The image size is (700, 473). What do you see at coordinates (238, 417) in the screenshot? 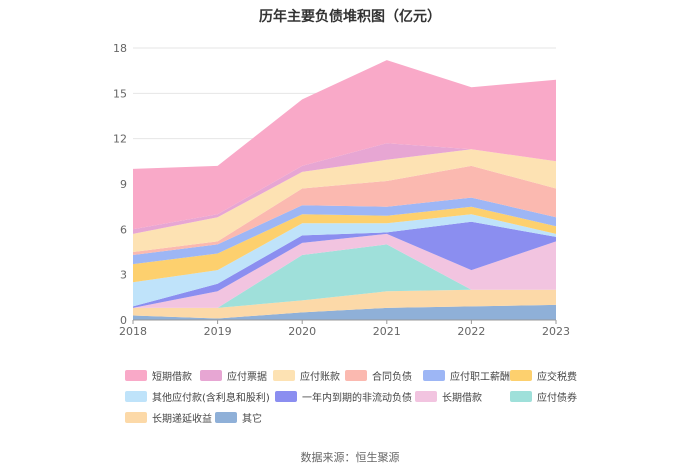
I see `legend-item: 其它` at bounding box center [238, 417].